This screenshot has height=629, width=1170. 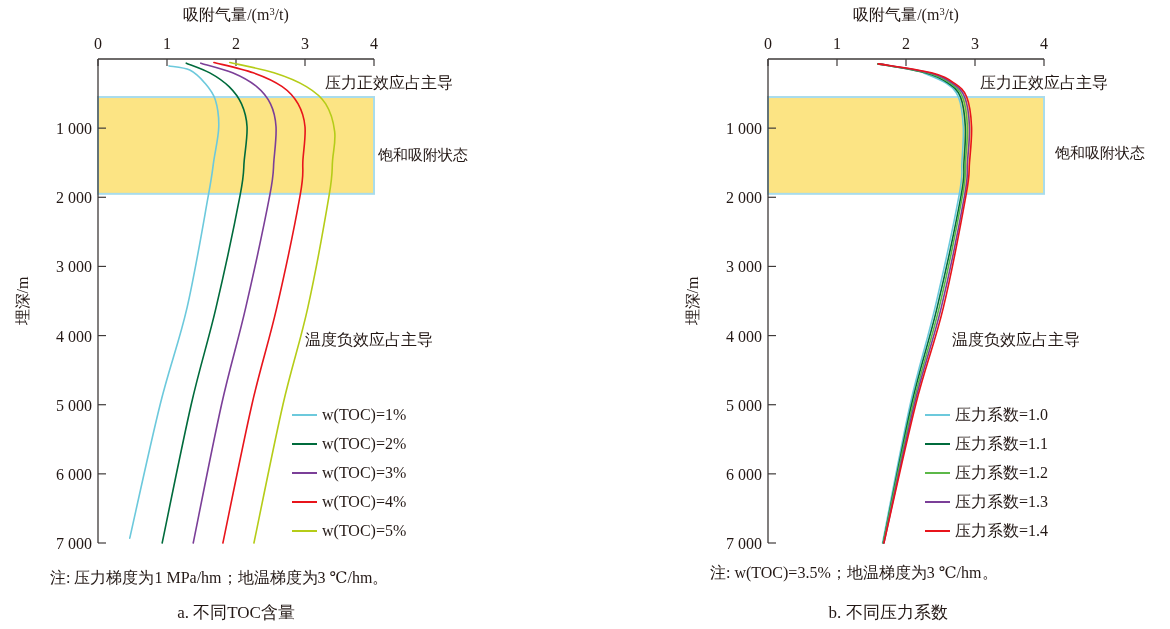 I want to click on legend-label: 压力系数=1.0, so click(x=1002, y=414).